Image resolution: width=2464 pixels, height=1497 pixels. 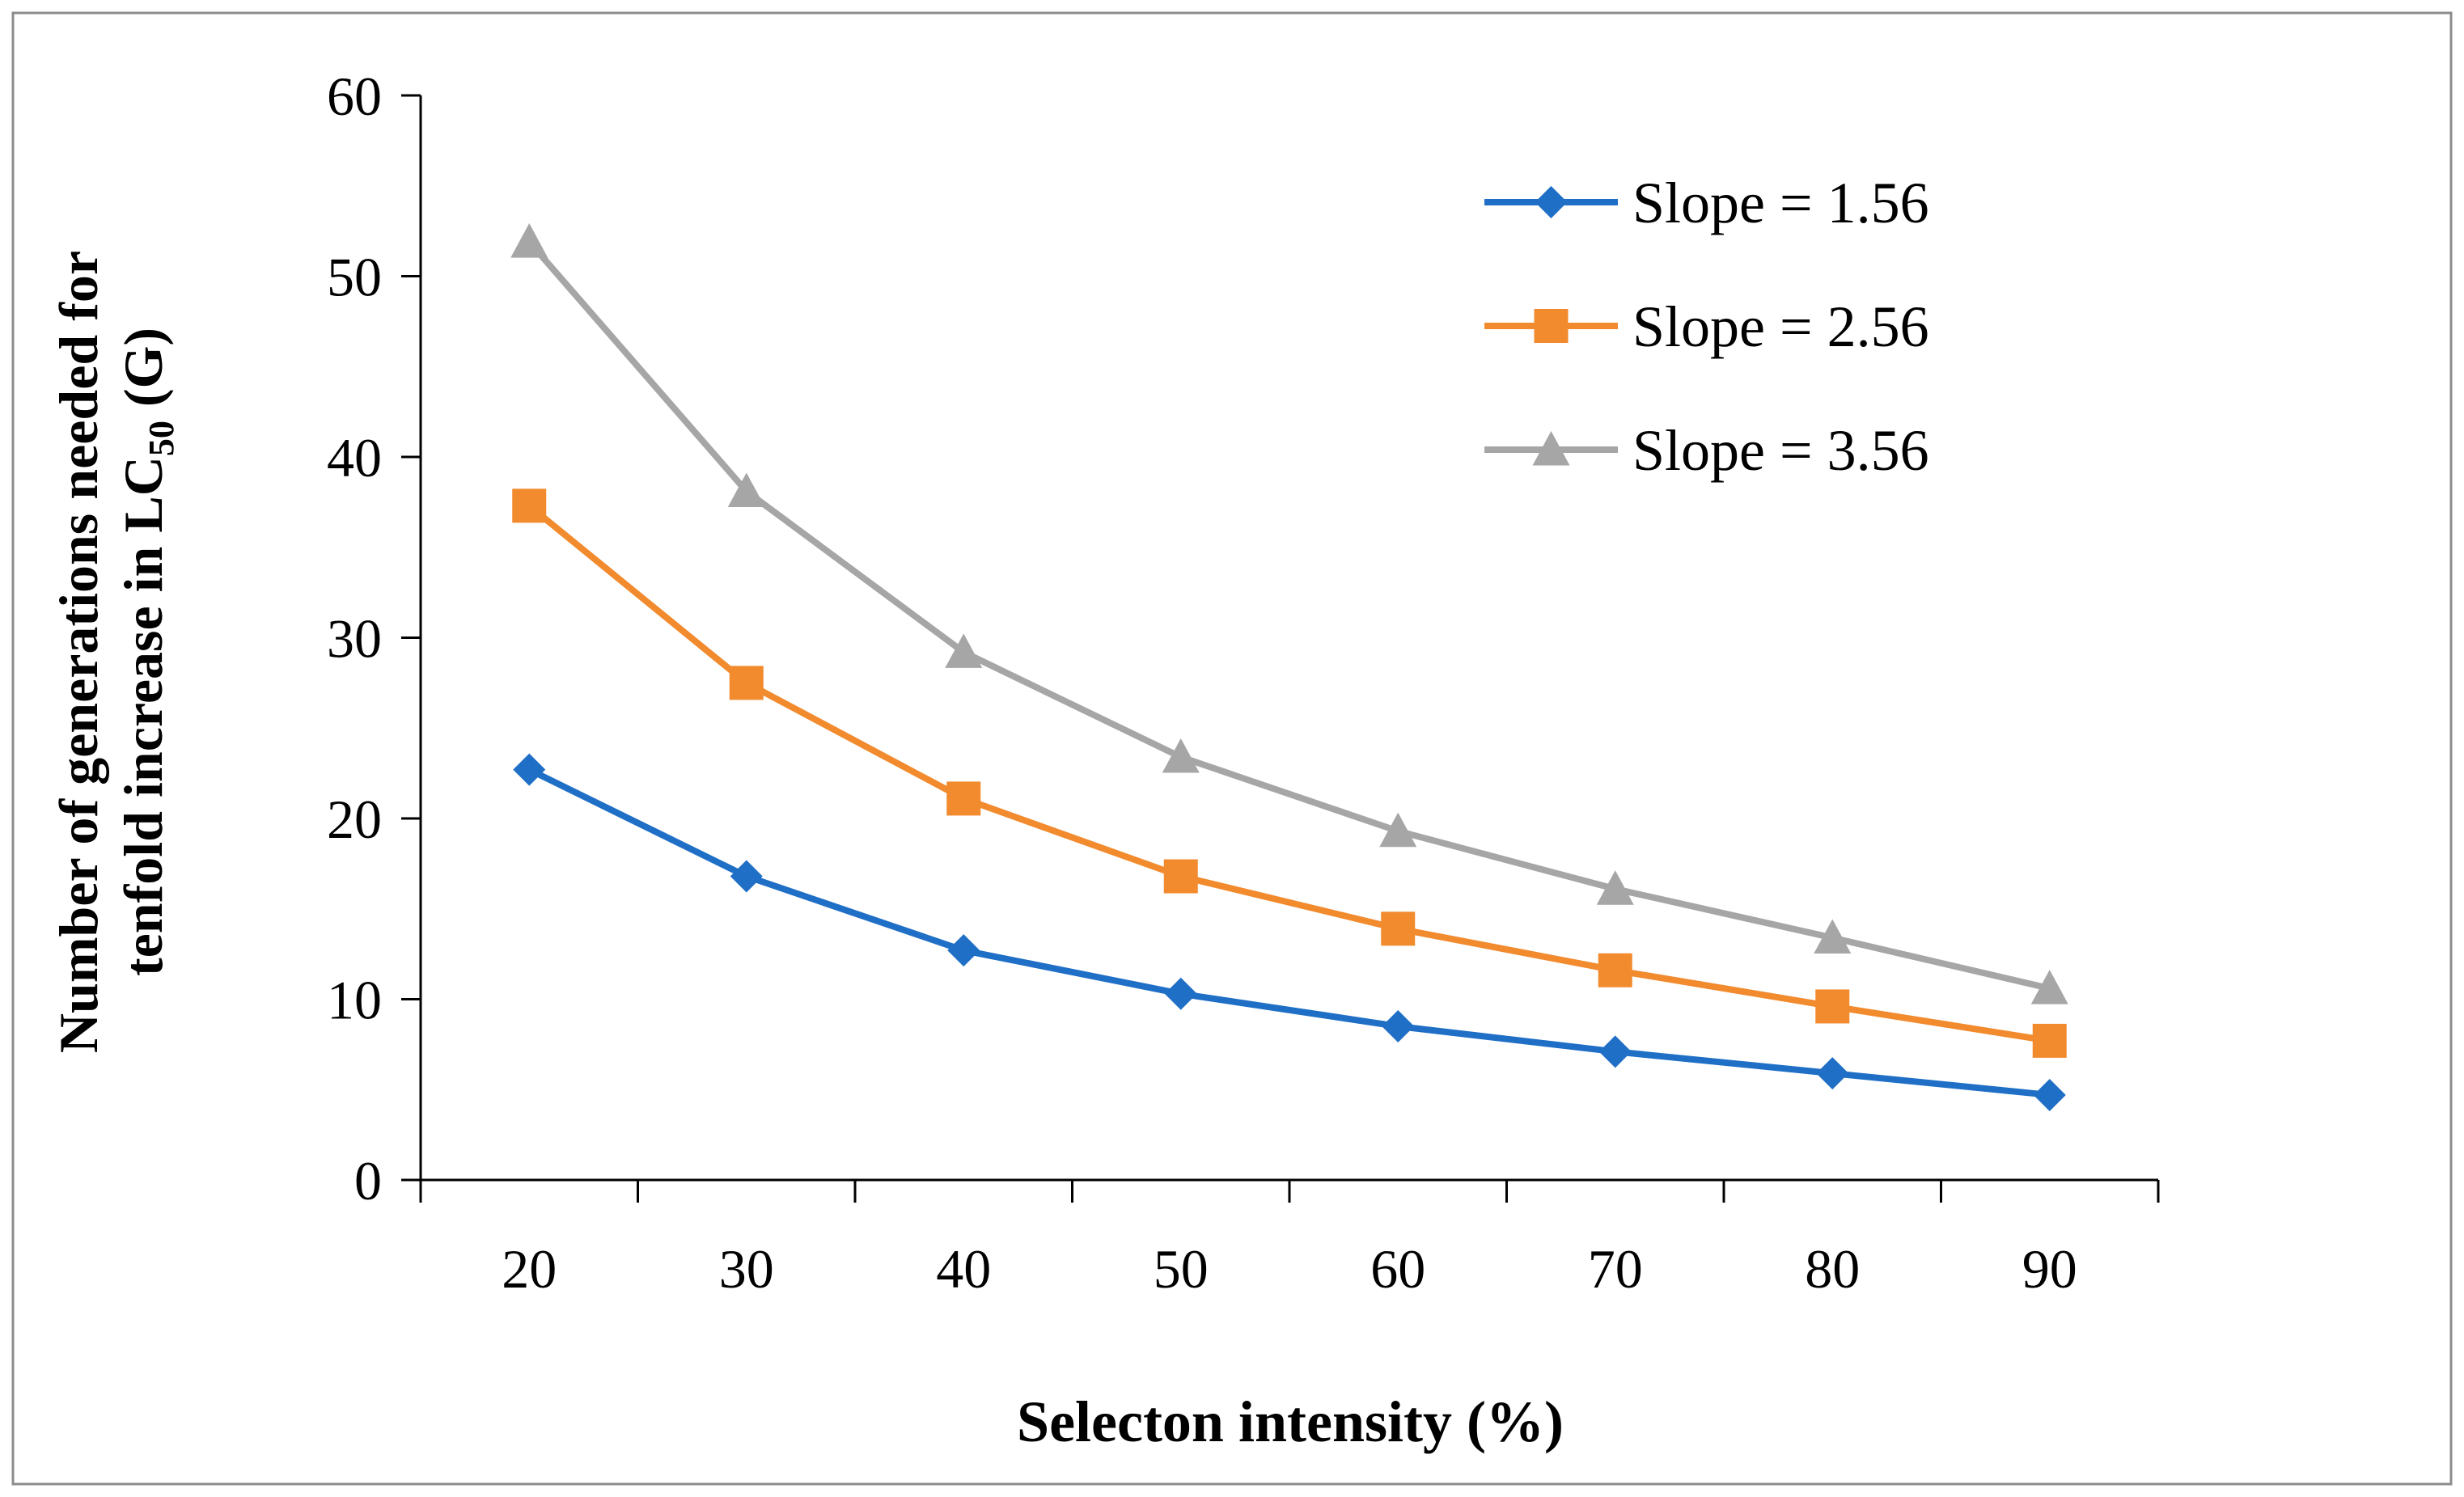 I want to click on y-tick-label: 60, so click(x=354, y=97).